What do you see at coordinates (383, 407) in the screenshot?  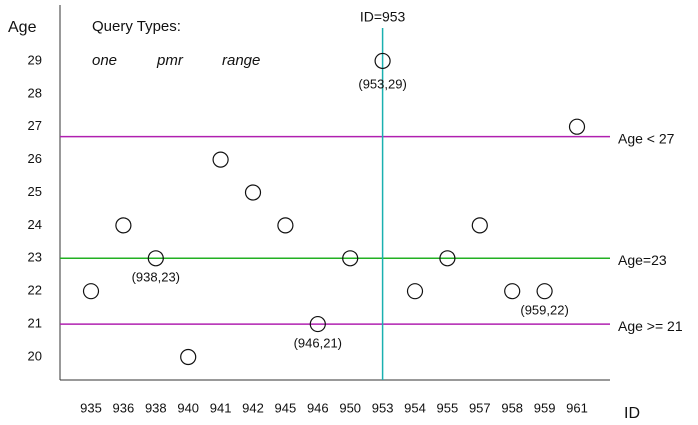 I see `x-tick-label: 953` at bounding box center [383, 407].